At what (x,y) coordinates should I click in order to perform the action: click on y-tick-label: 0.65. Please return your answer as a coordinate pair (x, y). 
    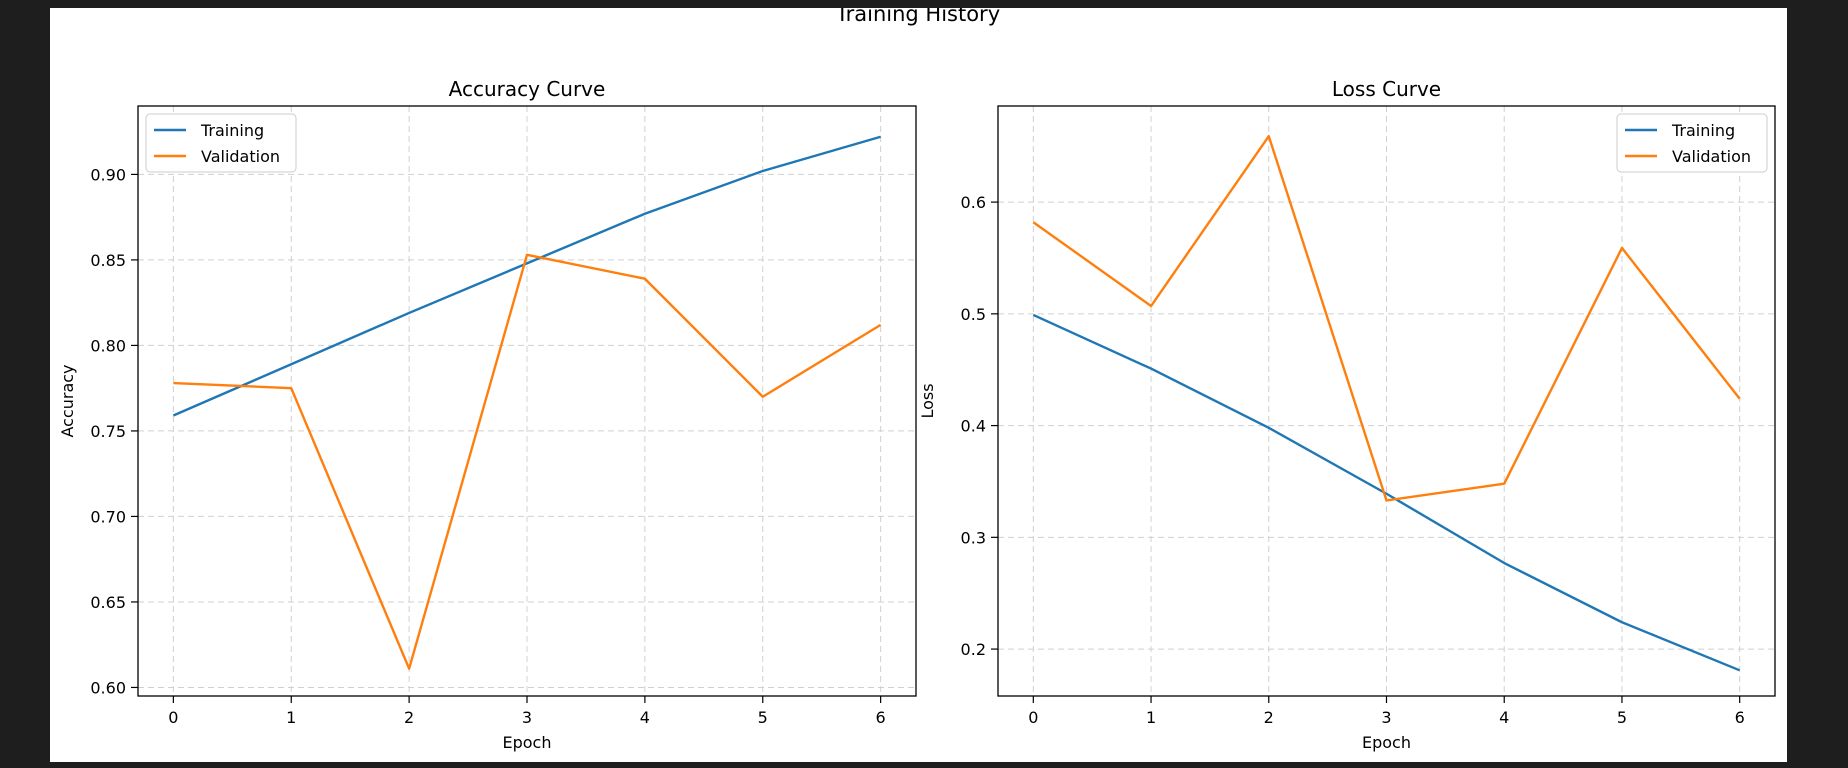
    Looking at the image, I should click on (108, 602).